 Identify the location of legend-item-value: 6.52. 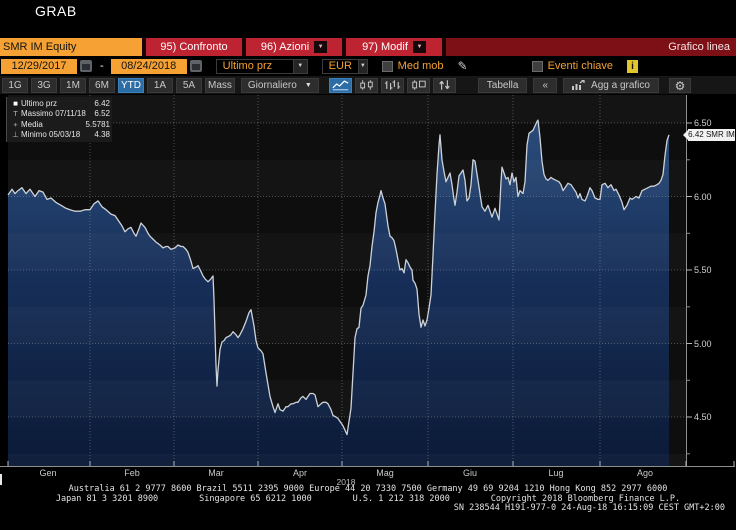
(102, 114).